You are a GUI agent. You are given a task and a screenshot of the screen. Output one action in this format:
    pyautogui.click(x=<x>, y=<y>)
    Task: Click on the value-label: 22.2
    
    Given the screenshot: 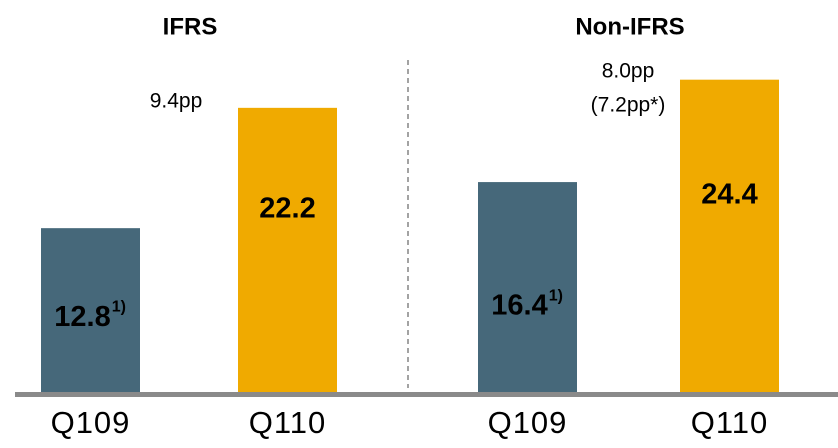 What is the action you would take?
    pyautogui.click(x=287, y=209)
    